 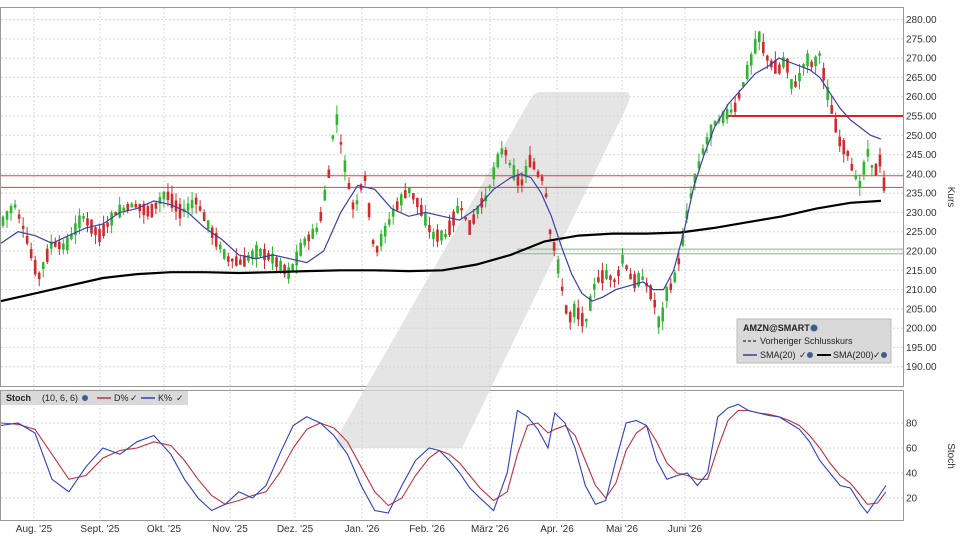 I want to click on x-tick-label: Apr. '26, so click(x=557, y=529).